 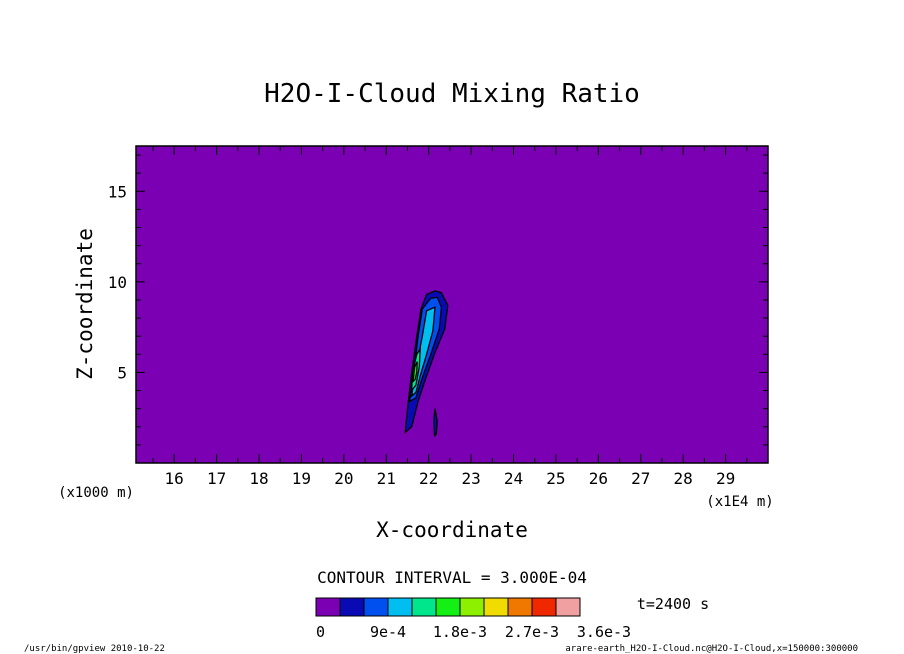 What do you see at coordinates (386, 478) in the screenshot?
I see `x-tick-label: 21` at bounding box center [386, 478].